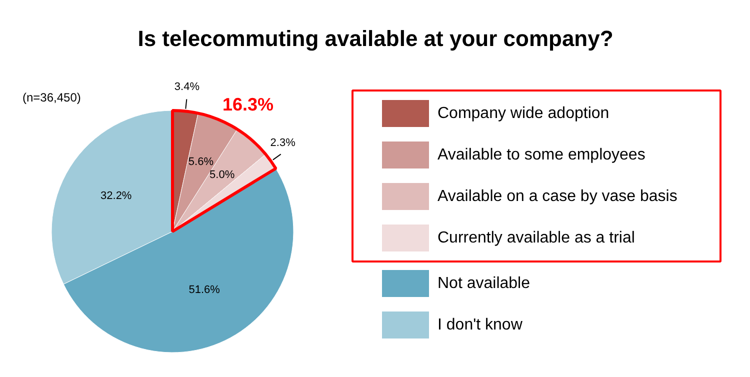 This screenshot has height=377, width=750. What do you see at coordinates (204, 290) in the screenshot?
I see `data-label: 51.6%` at bounding box center [204, 290].